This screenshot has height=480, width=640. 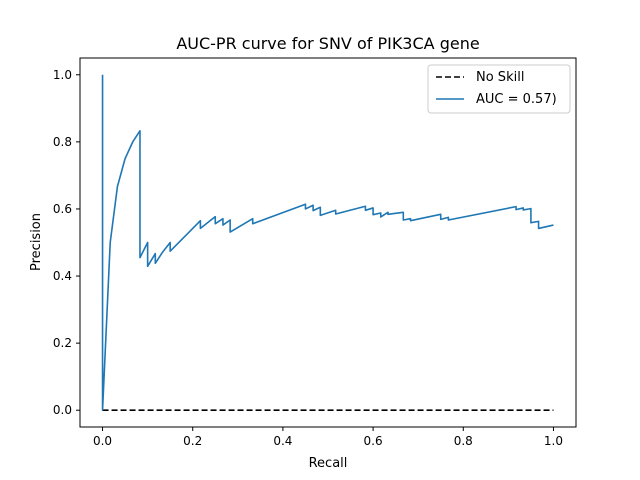 What do you see at coordinates (36, 242) in the screenshot?
I see `y-axis-label: Precision` at bounding box center [36, 242].